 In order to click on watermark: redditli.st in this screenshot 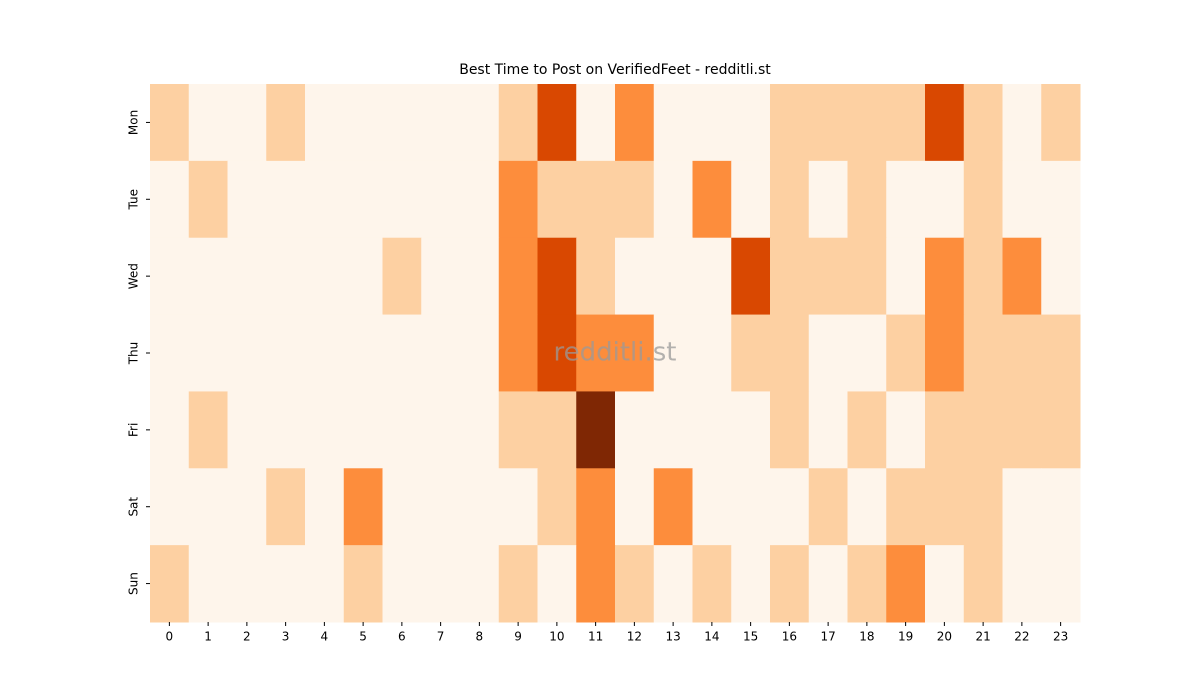, I will do `click(615, 353)`.